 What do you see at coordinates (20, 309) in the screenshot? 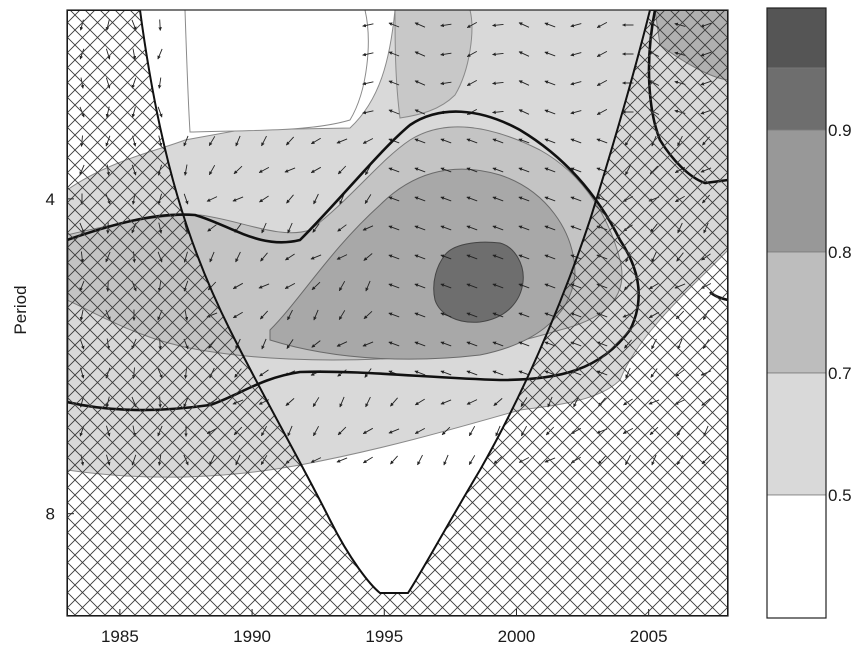
I see `y-axis-title: Period` at bounding box center [20, 309].